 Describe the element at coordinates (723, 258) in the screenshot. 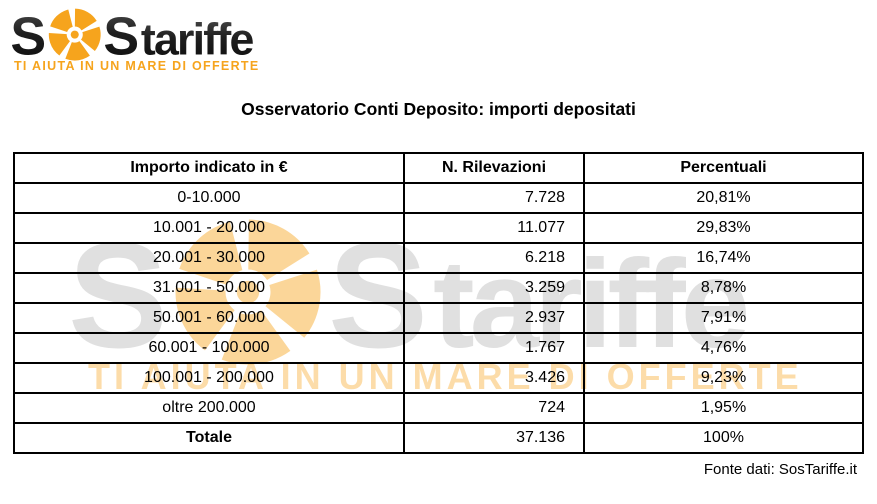

I see `cell-percentuale: 16,74%` at that location.